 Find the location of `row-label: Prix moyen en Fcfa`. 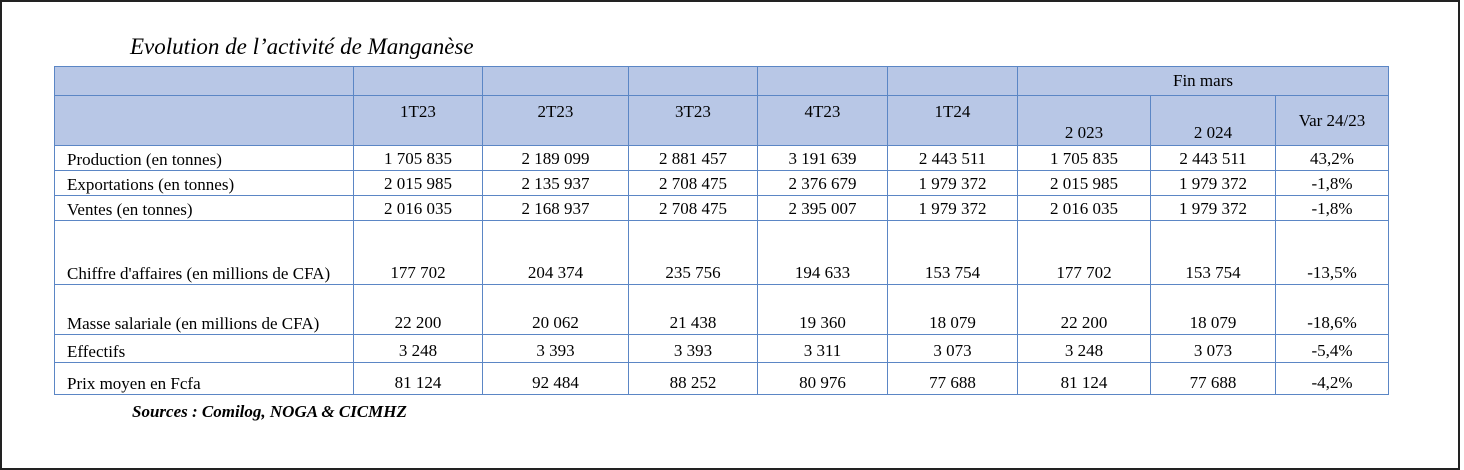

row-label: Prix moyen en Fcfa is located at coordinates (204, 378).